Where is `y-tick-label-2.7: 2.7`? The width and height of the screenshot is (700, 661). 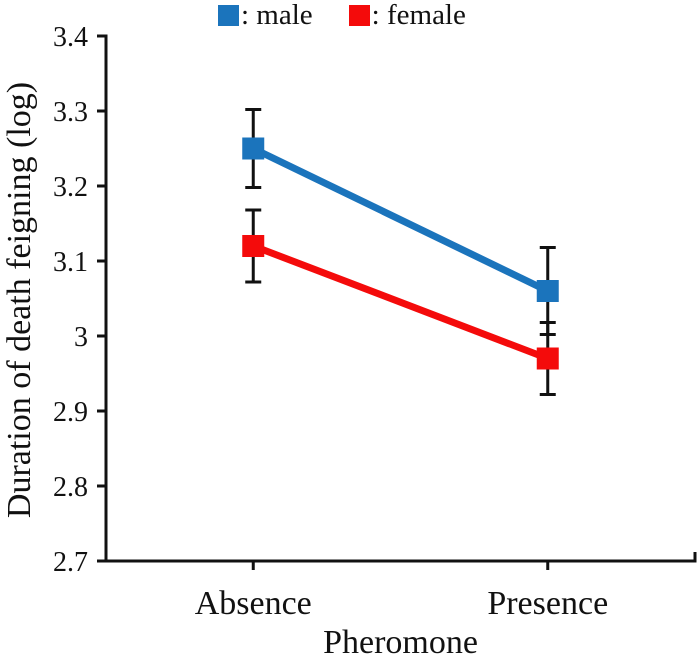 y-tick-label-2.7: 2.7 is located at coordinates (70, 562).